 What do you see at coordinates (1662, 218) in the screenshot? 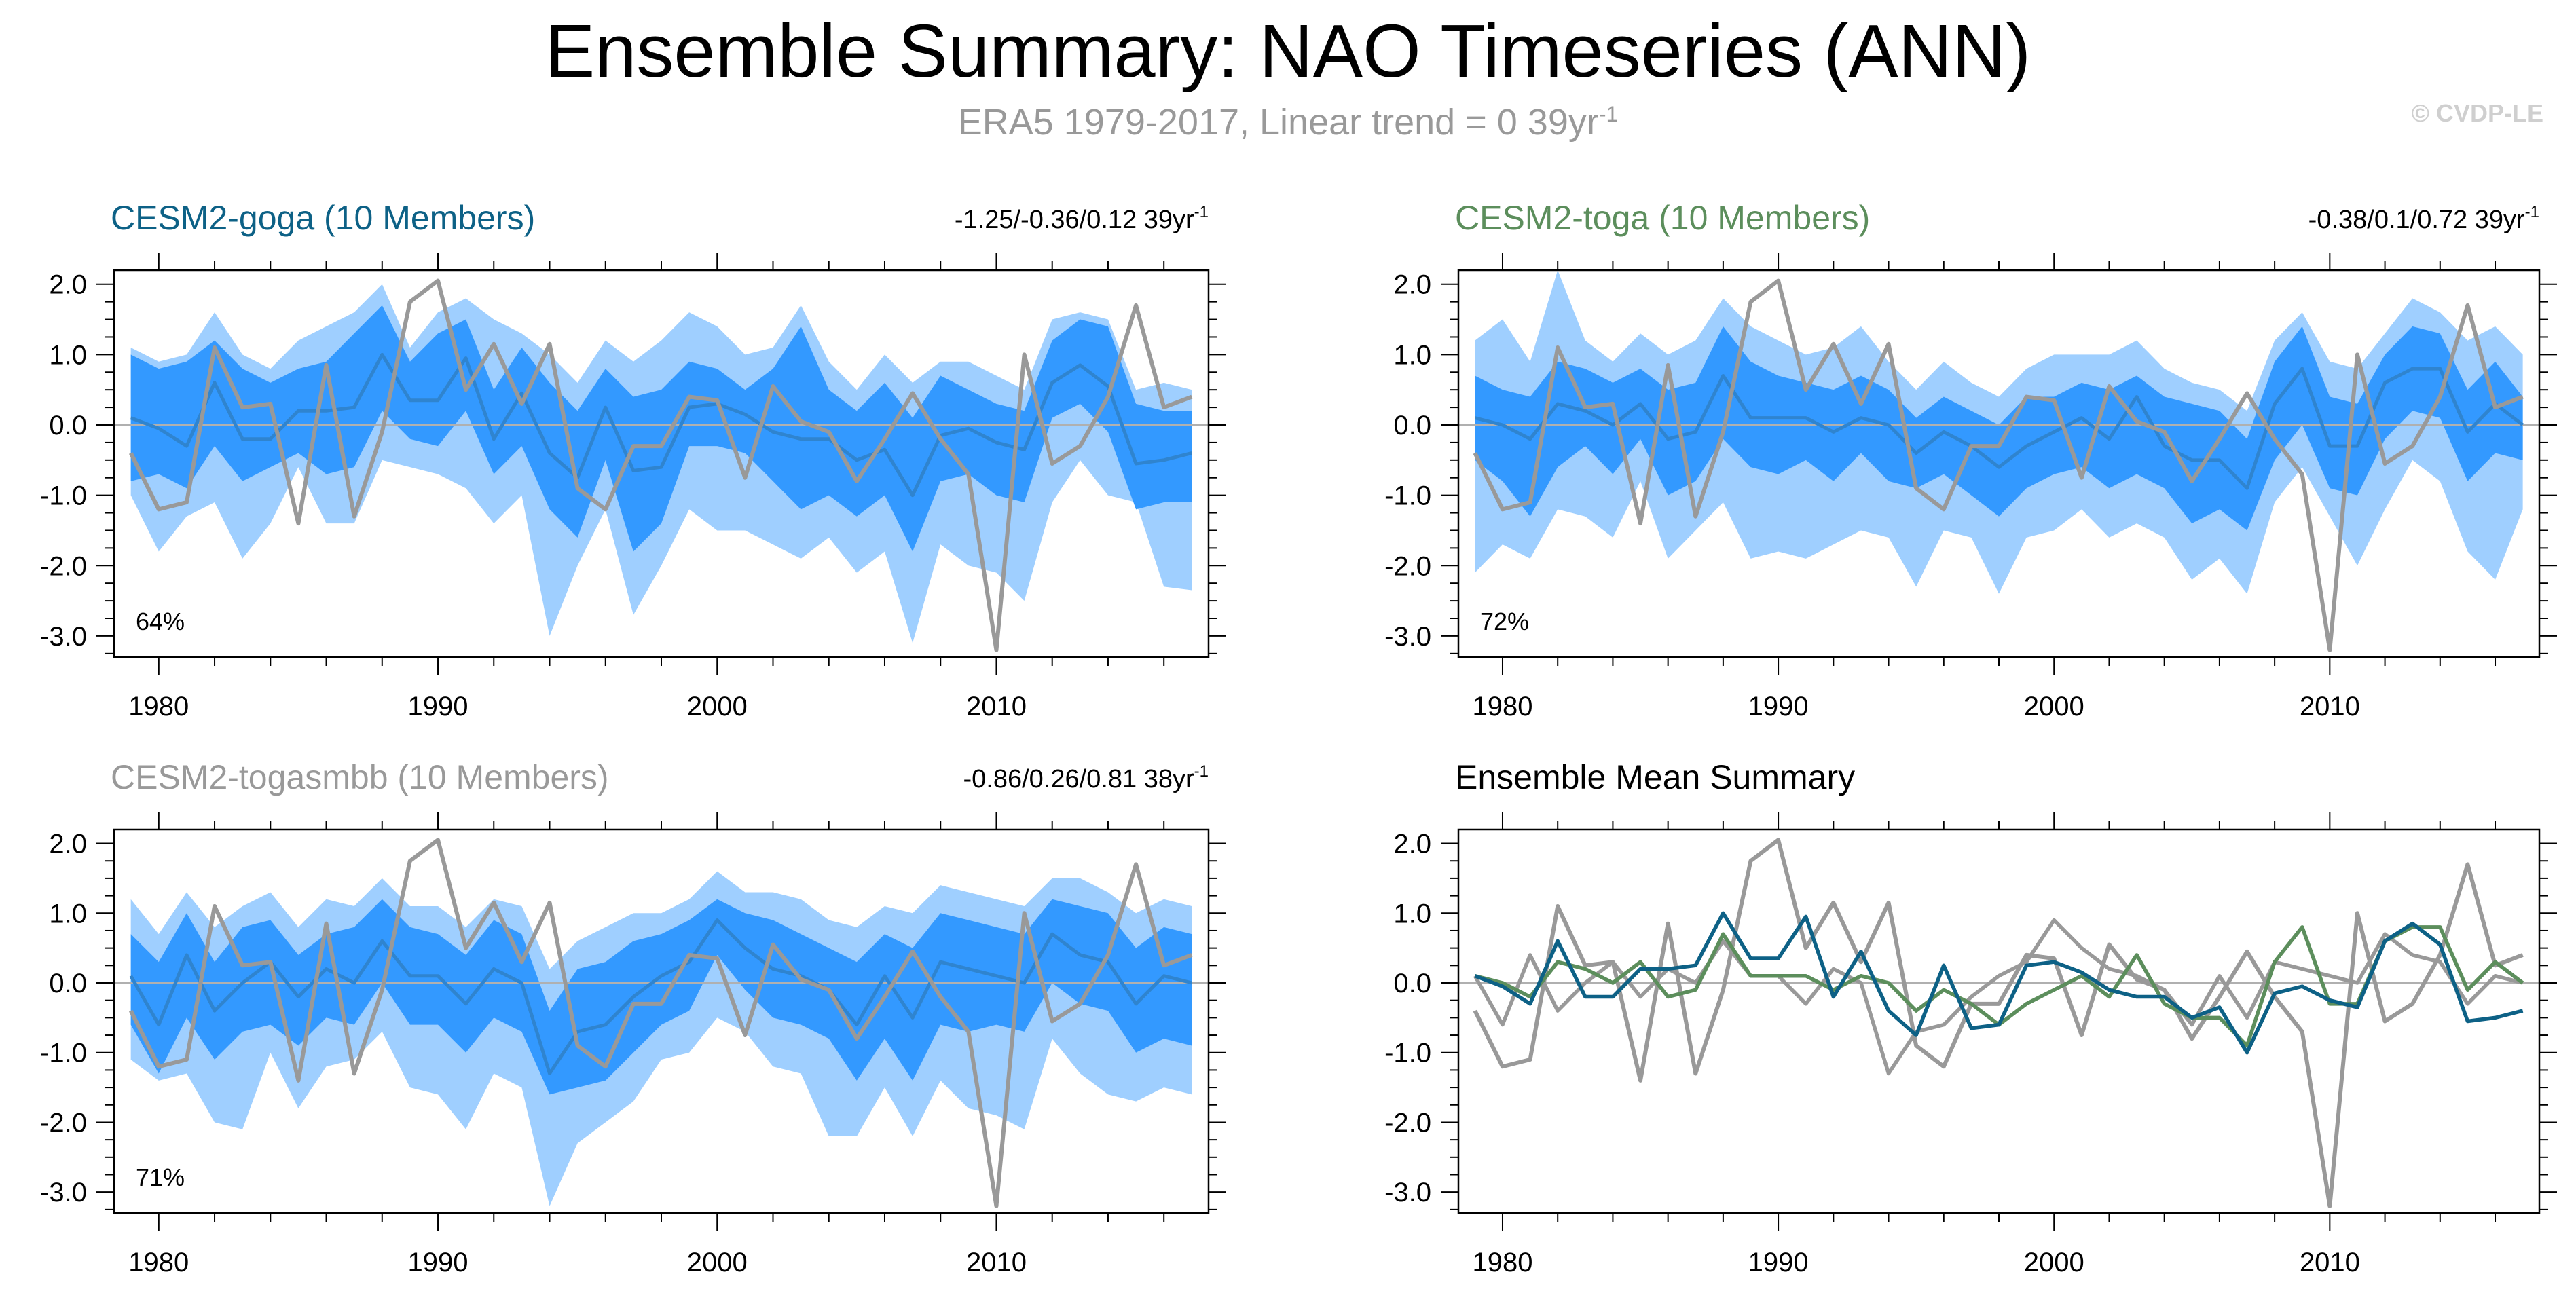
I see `panel-title-toga: CESM2-toga (10 Members)` at bounding box center [1662, 218].